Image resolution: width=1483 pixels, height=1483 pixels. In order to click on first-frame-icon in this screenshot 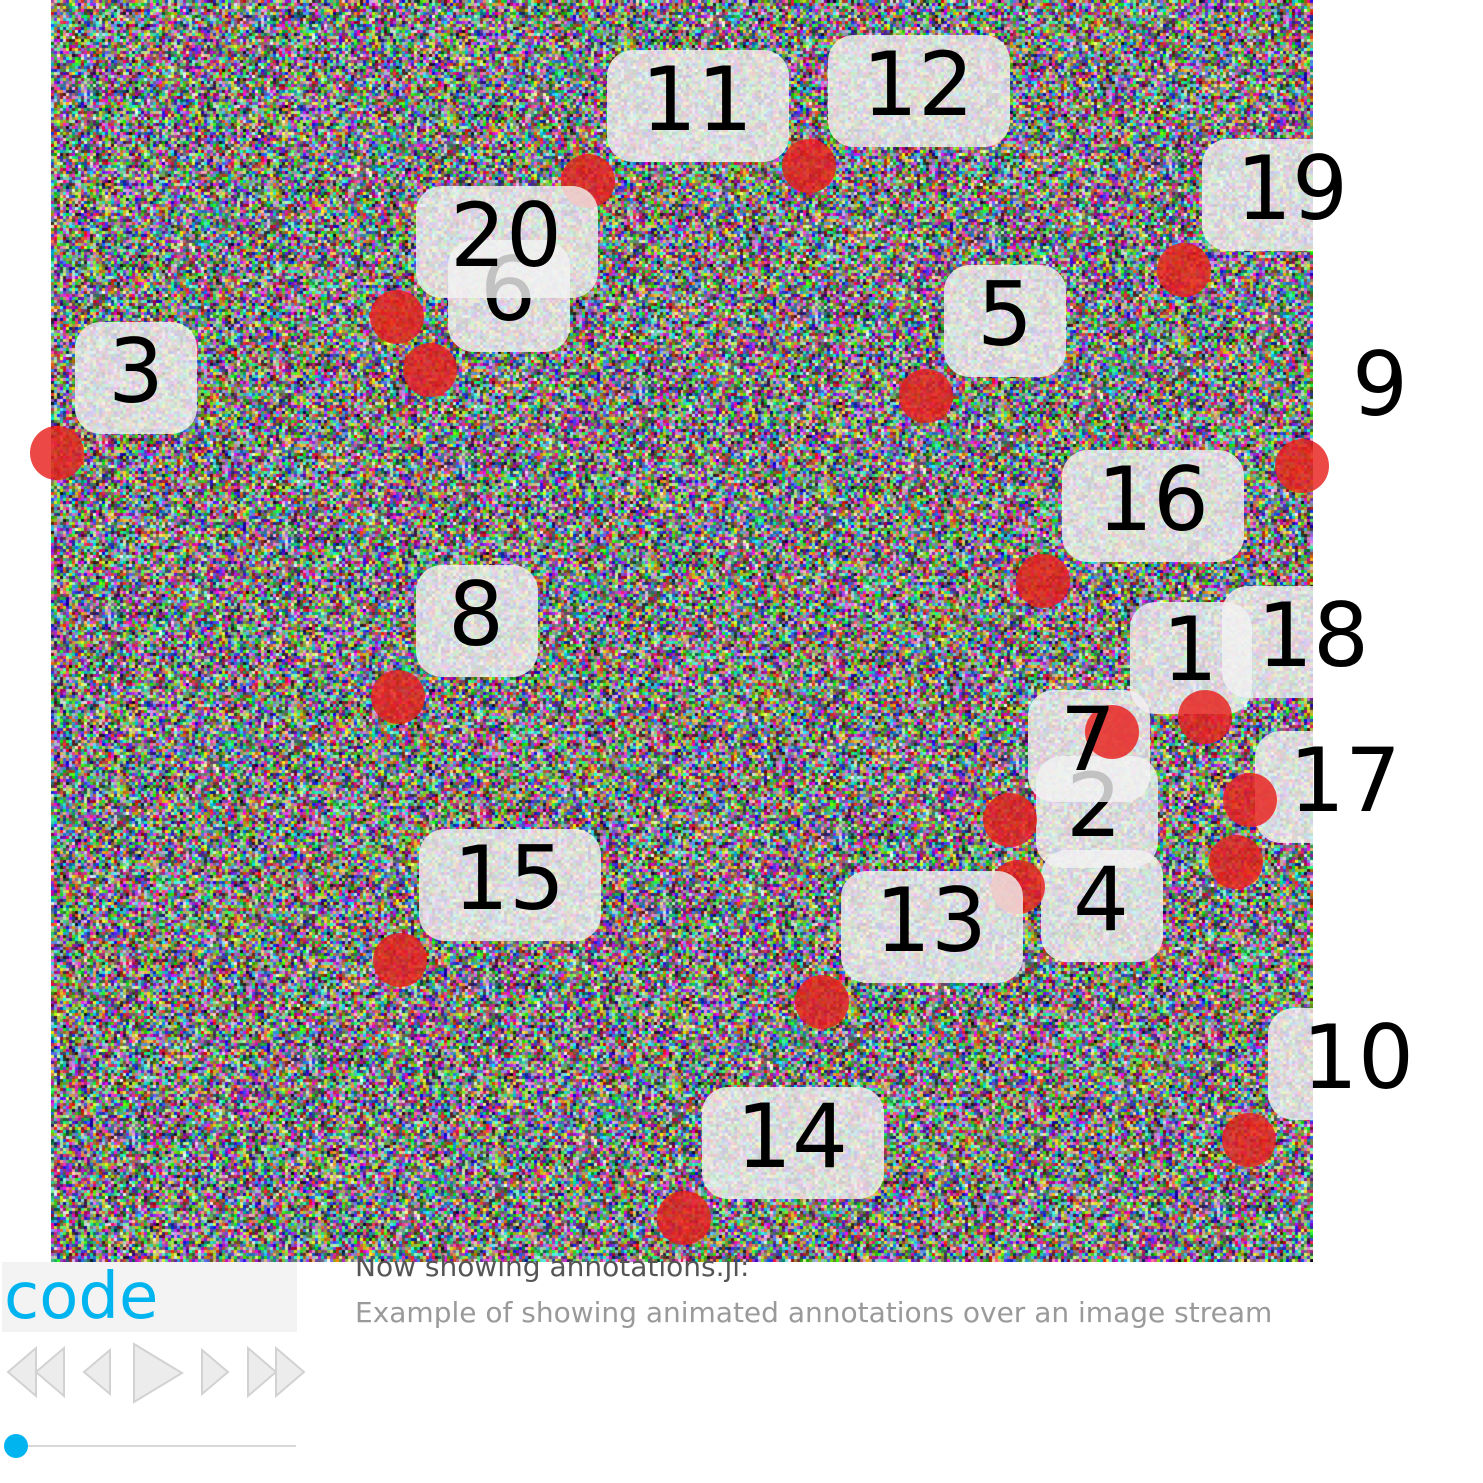, I will do `click(35, 1372)`.